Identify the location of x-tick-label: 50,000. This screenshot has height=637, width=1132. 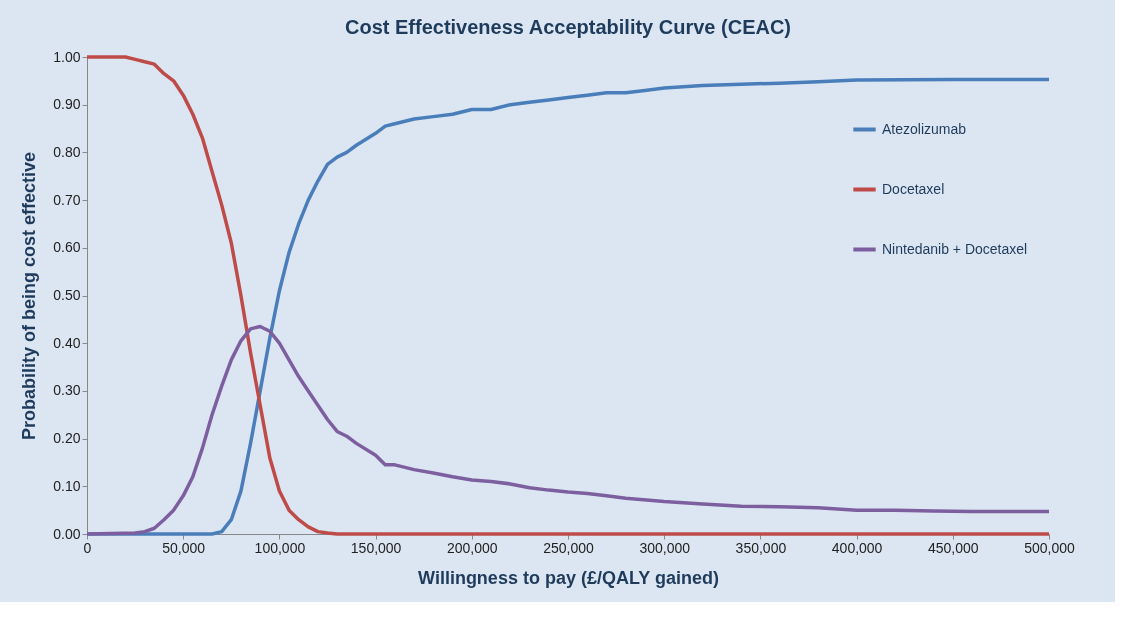
(184, 547).